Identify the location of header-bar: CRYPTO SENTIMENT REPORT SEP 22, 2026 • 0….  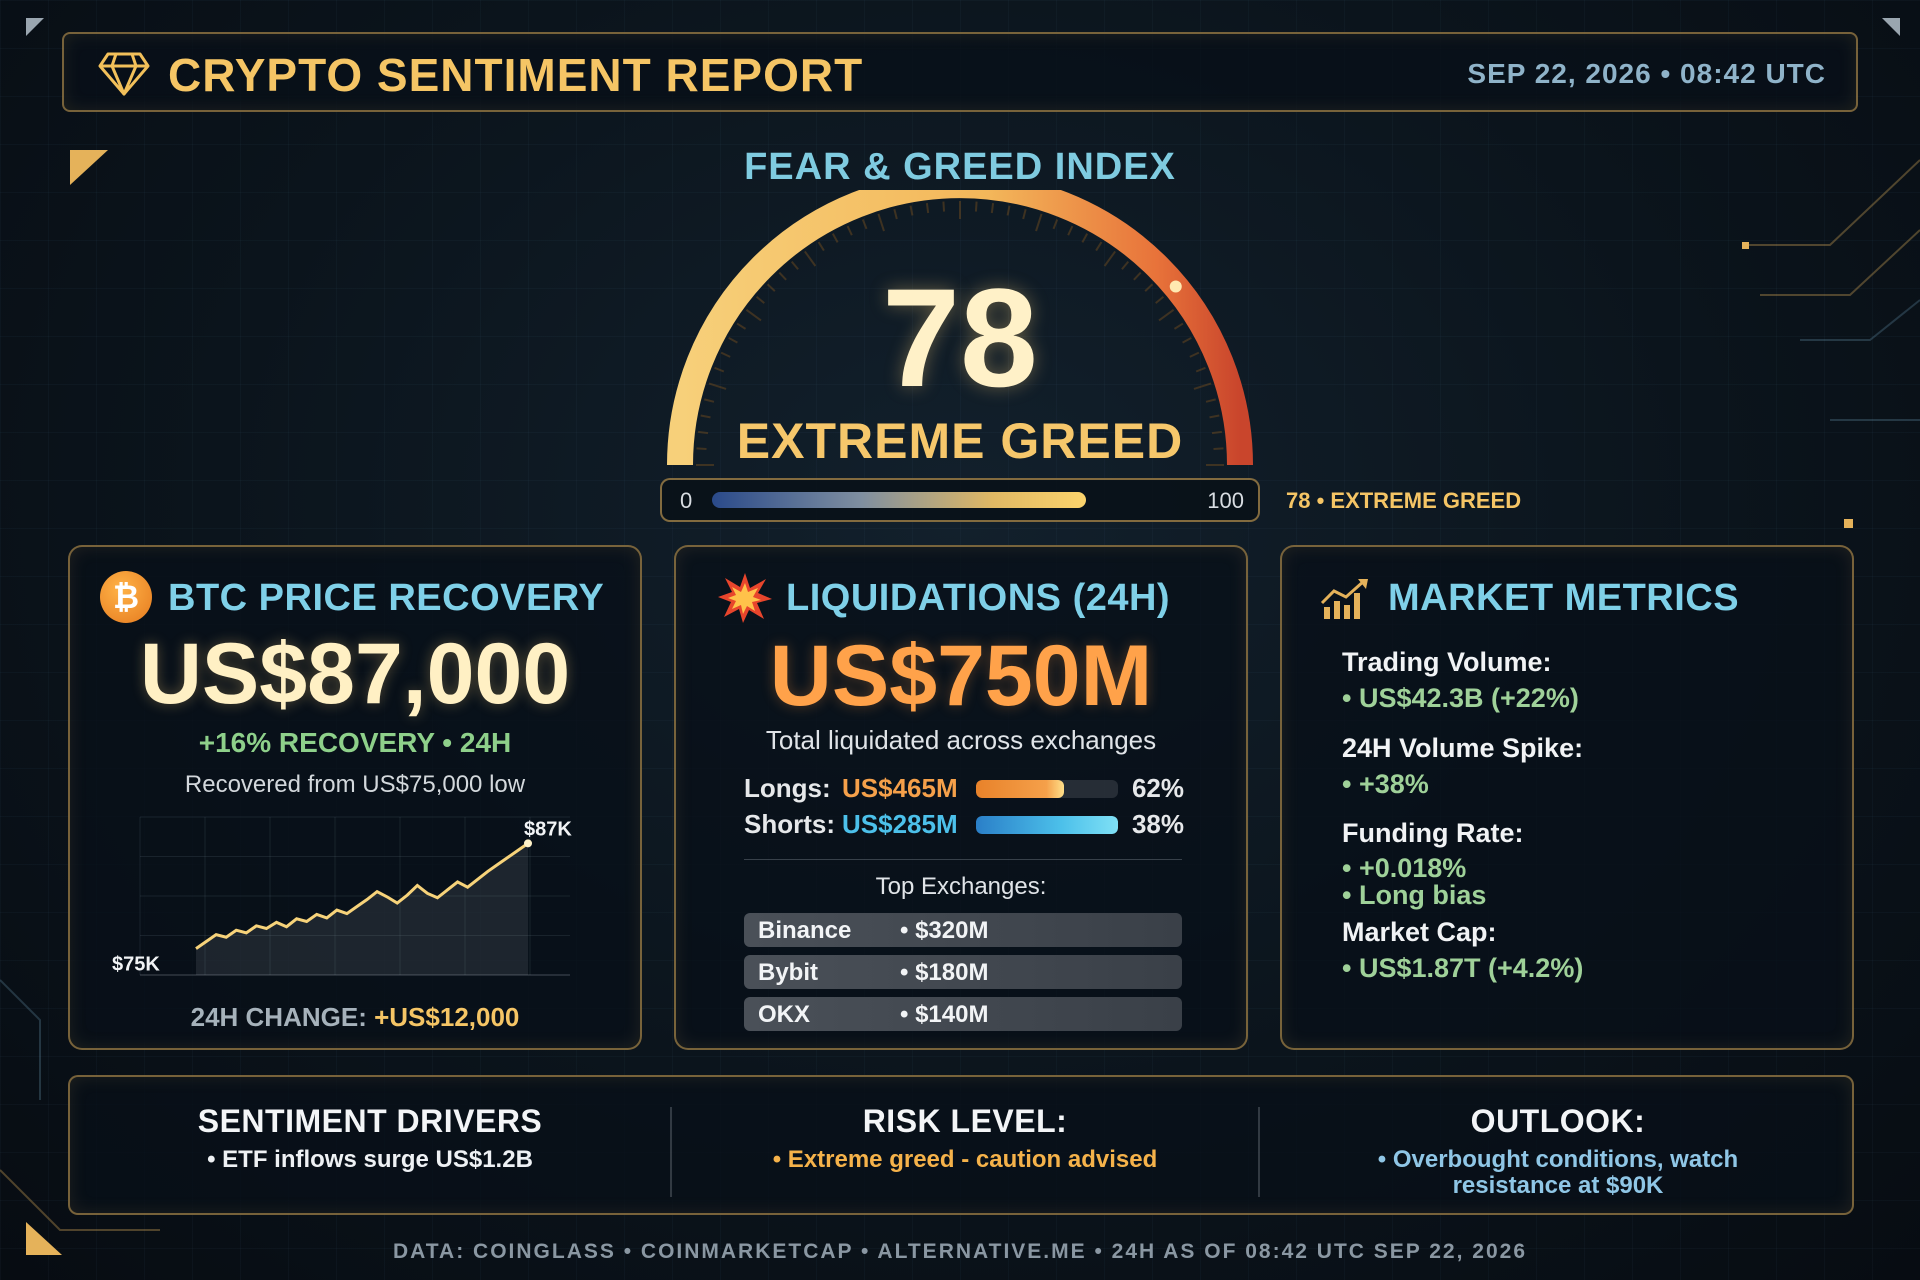
(960, 72).